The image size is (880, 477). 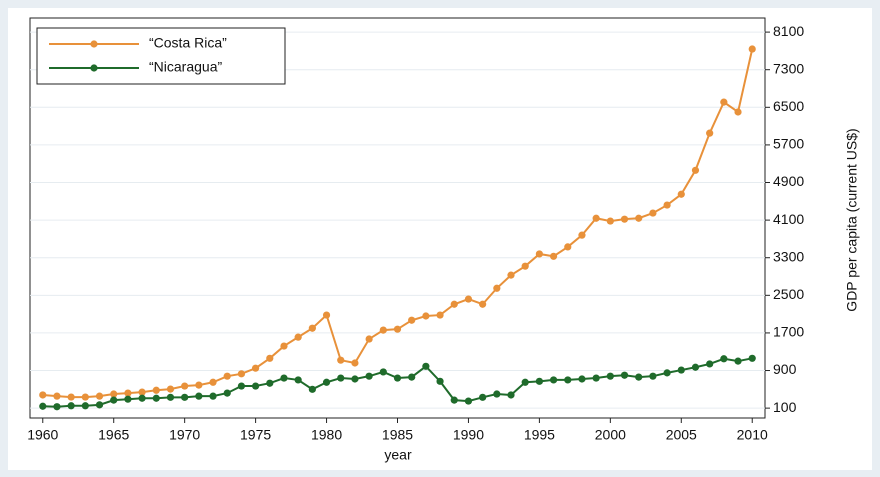 I want to click on legend-label: “Nicaragua”, so click(x=185, y=67).